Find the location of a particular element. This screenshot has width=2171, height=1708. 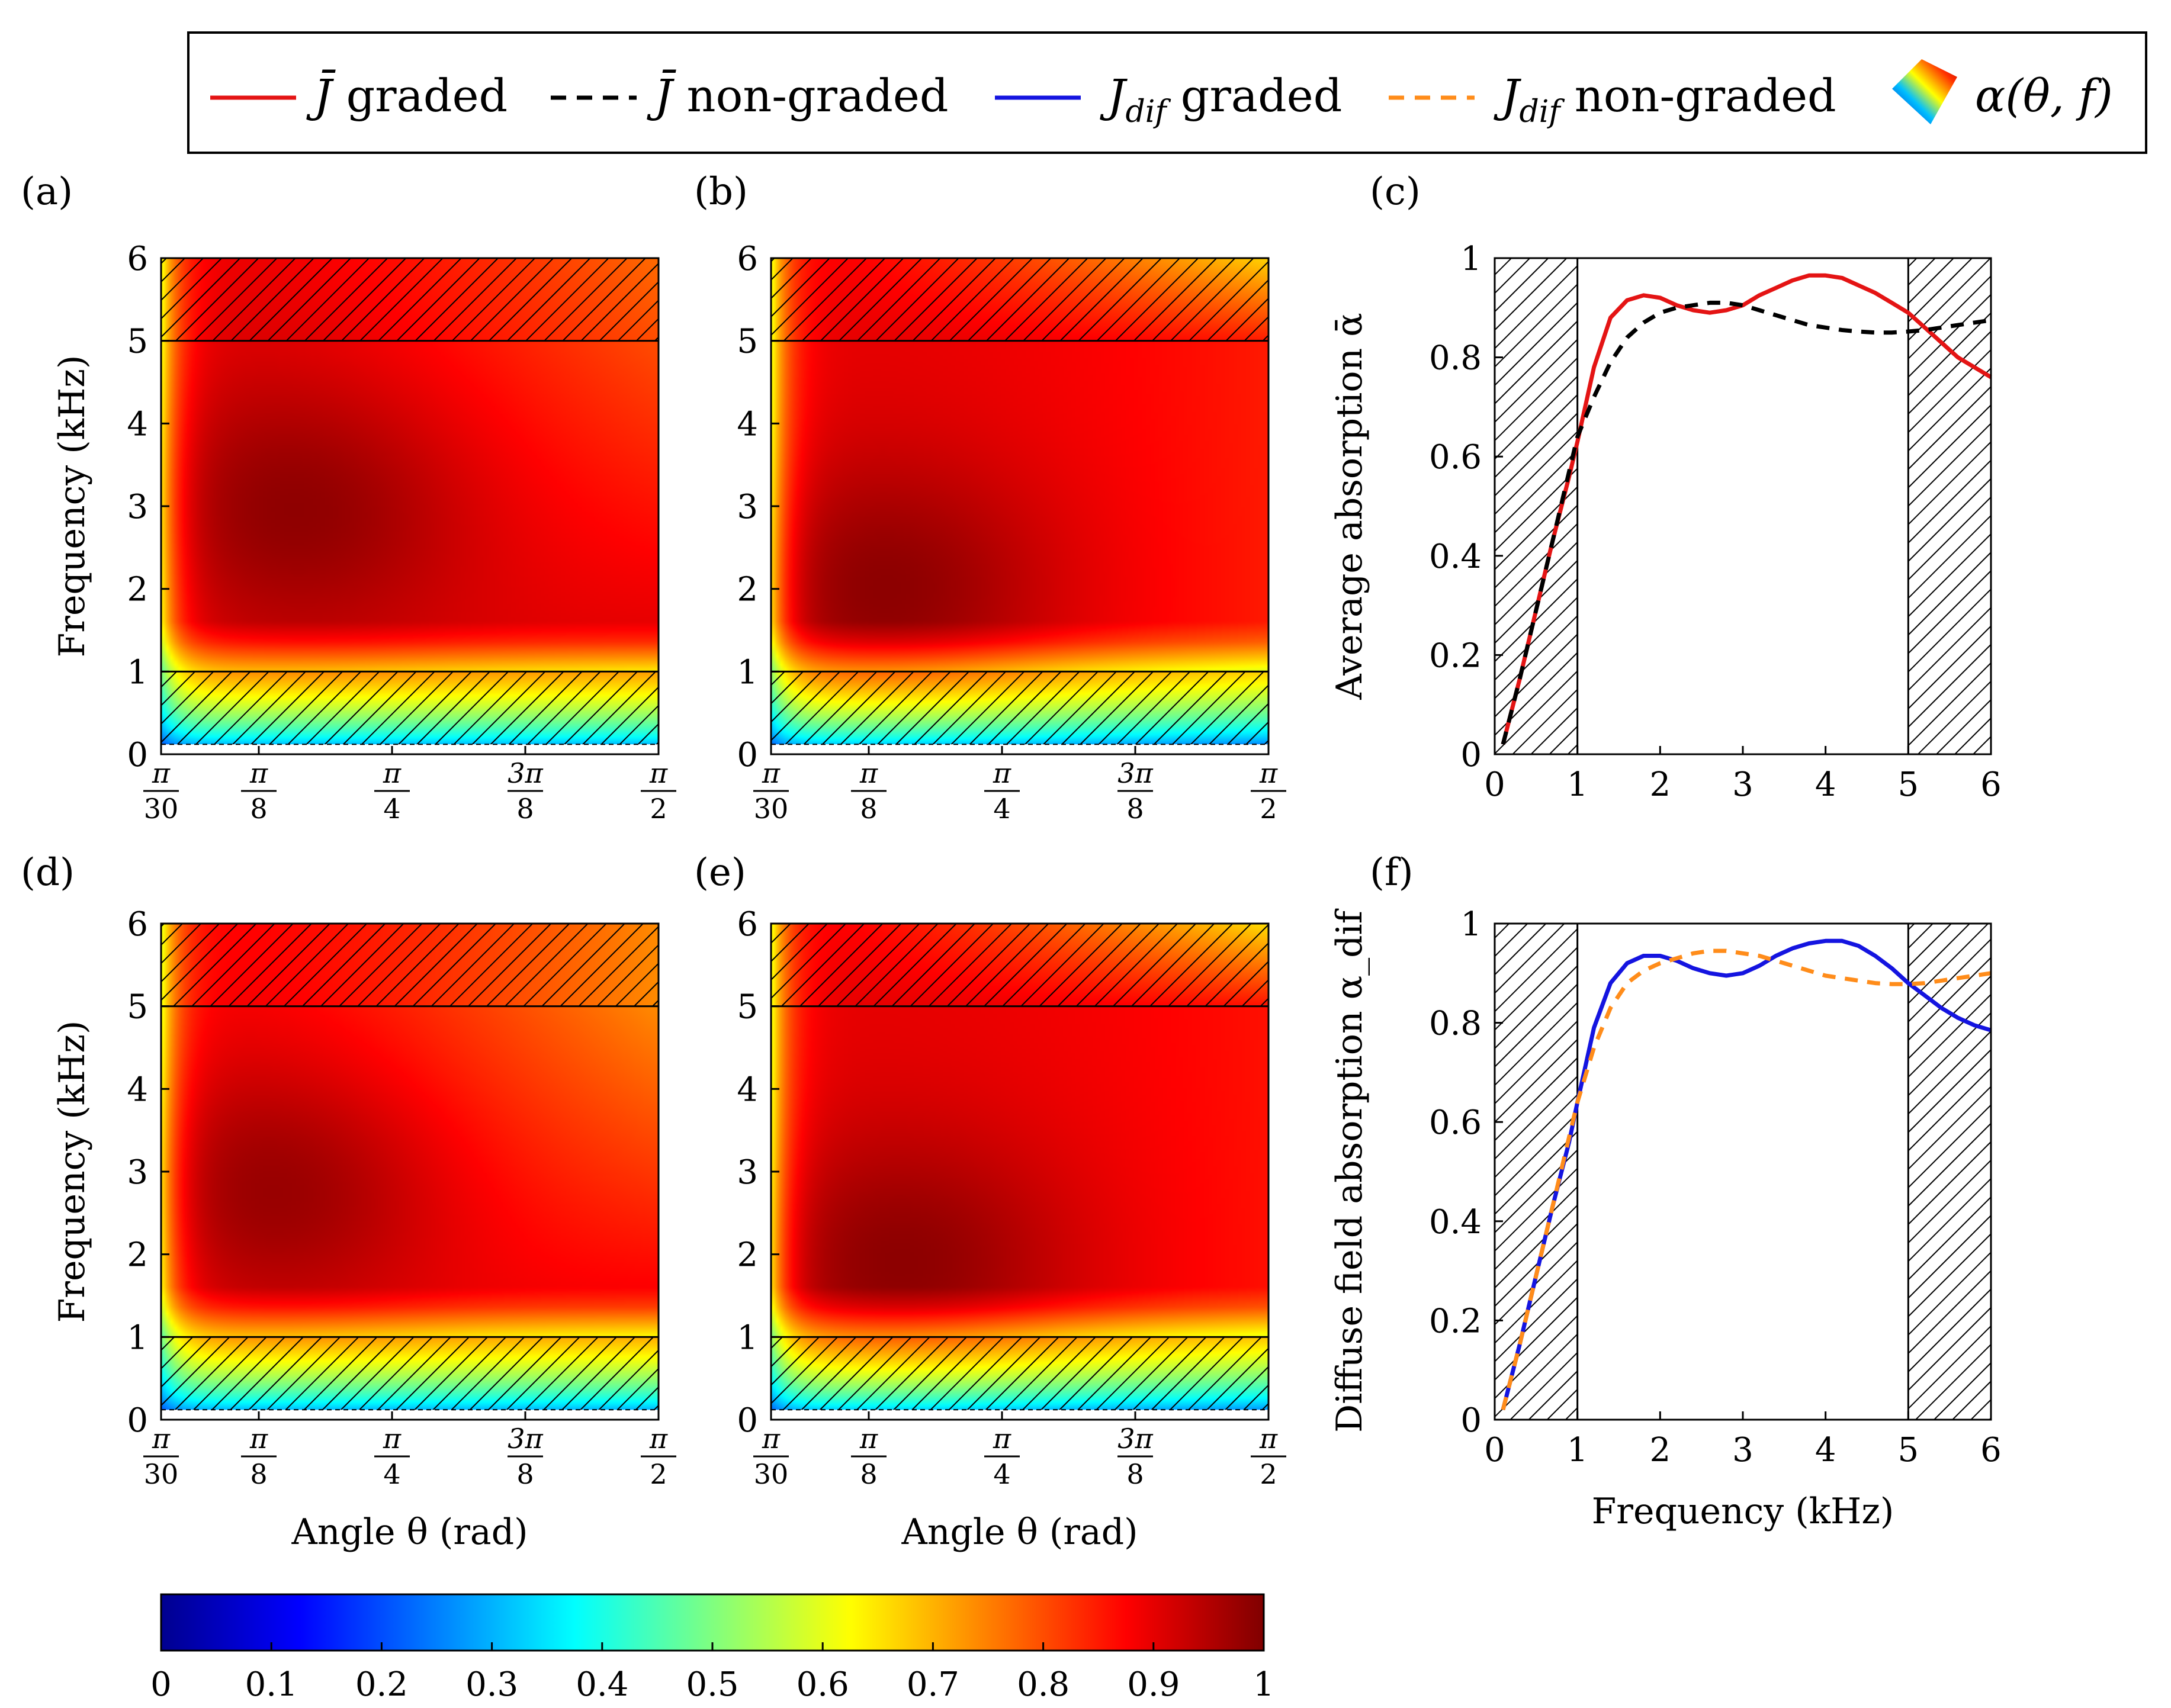

legend-box is located at coordinates (1167, 92).